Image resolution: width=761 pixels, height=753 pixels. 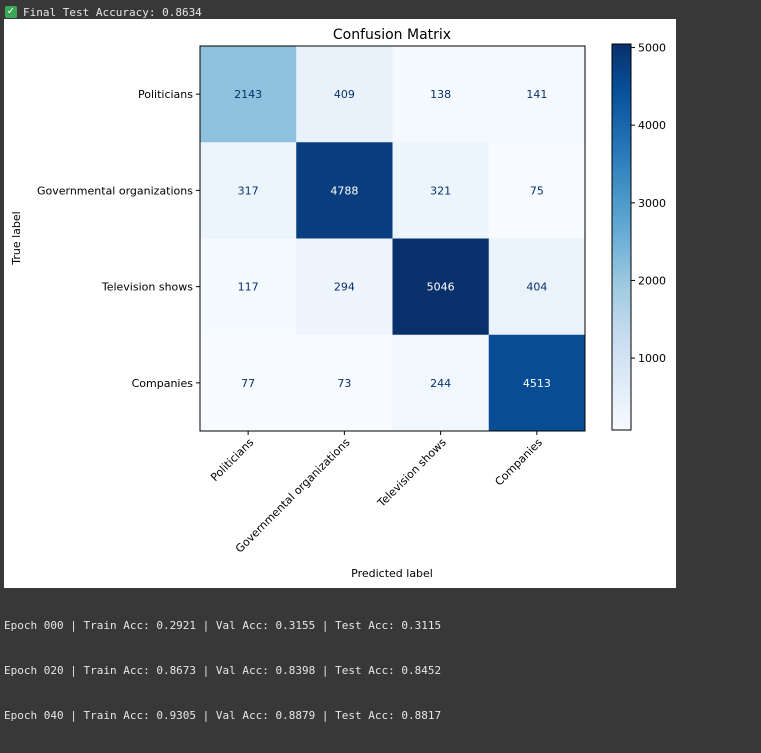 What do you see at coordinates (652, 203) in the screenshot?
I see `colorbar-tick-label: 3000` at bounding box center [652, 203].